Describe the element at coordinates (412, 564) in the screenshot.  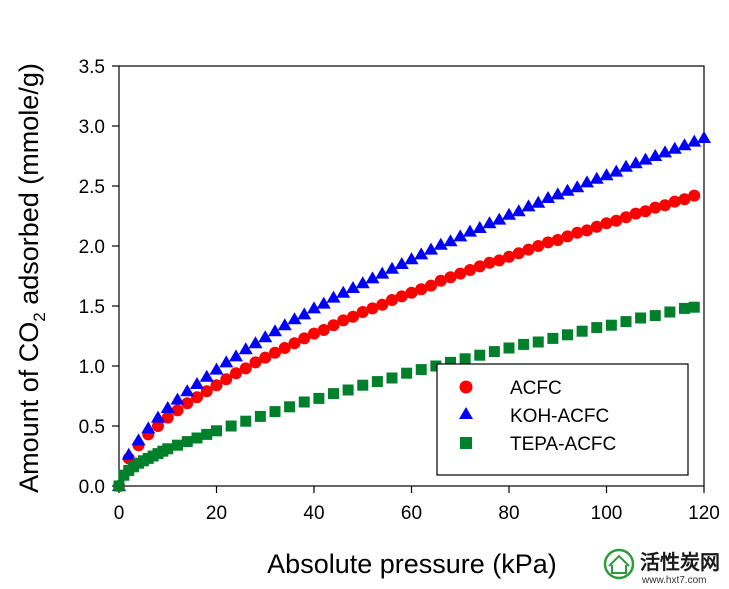
I see `x-axis-title: Absolute pressure (kPa)` at that location.